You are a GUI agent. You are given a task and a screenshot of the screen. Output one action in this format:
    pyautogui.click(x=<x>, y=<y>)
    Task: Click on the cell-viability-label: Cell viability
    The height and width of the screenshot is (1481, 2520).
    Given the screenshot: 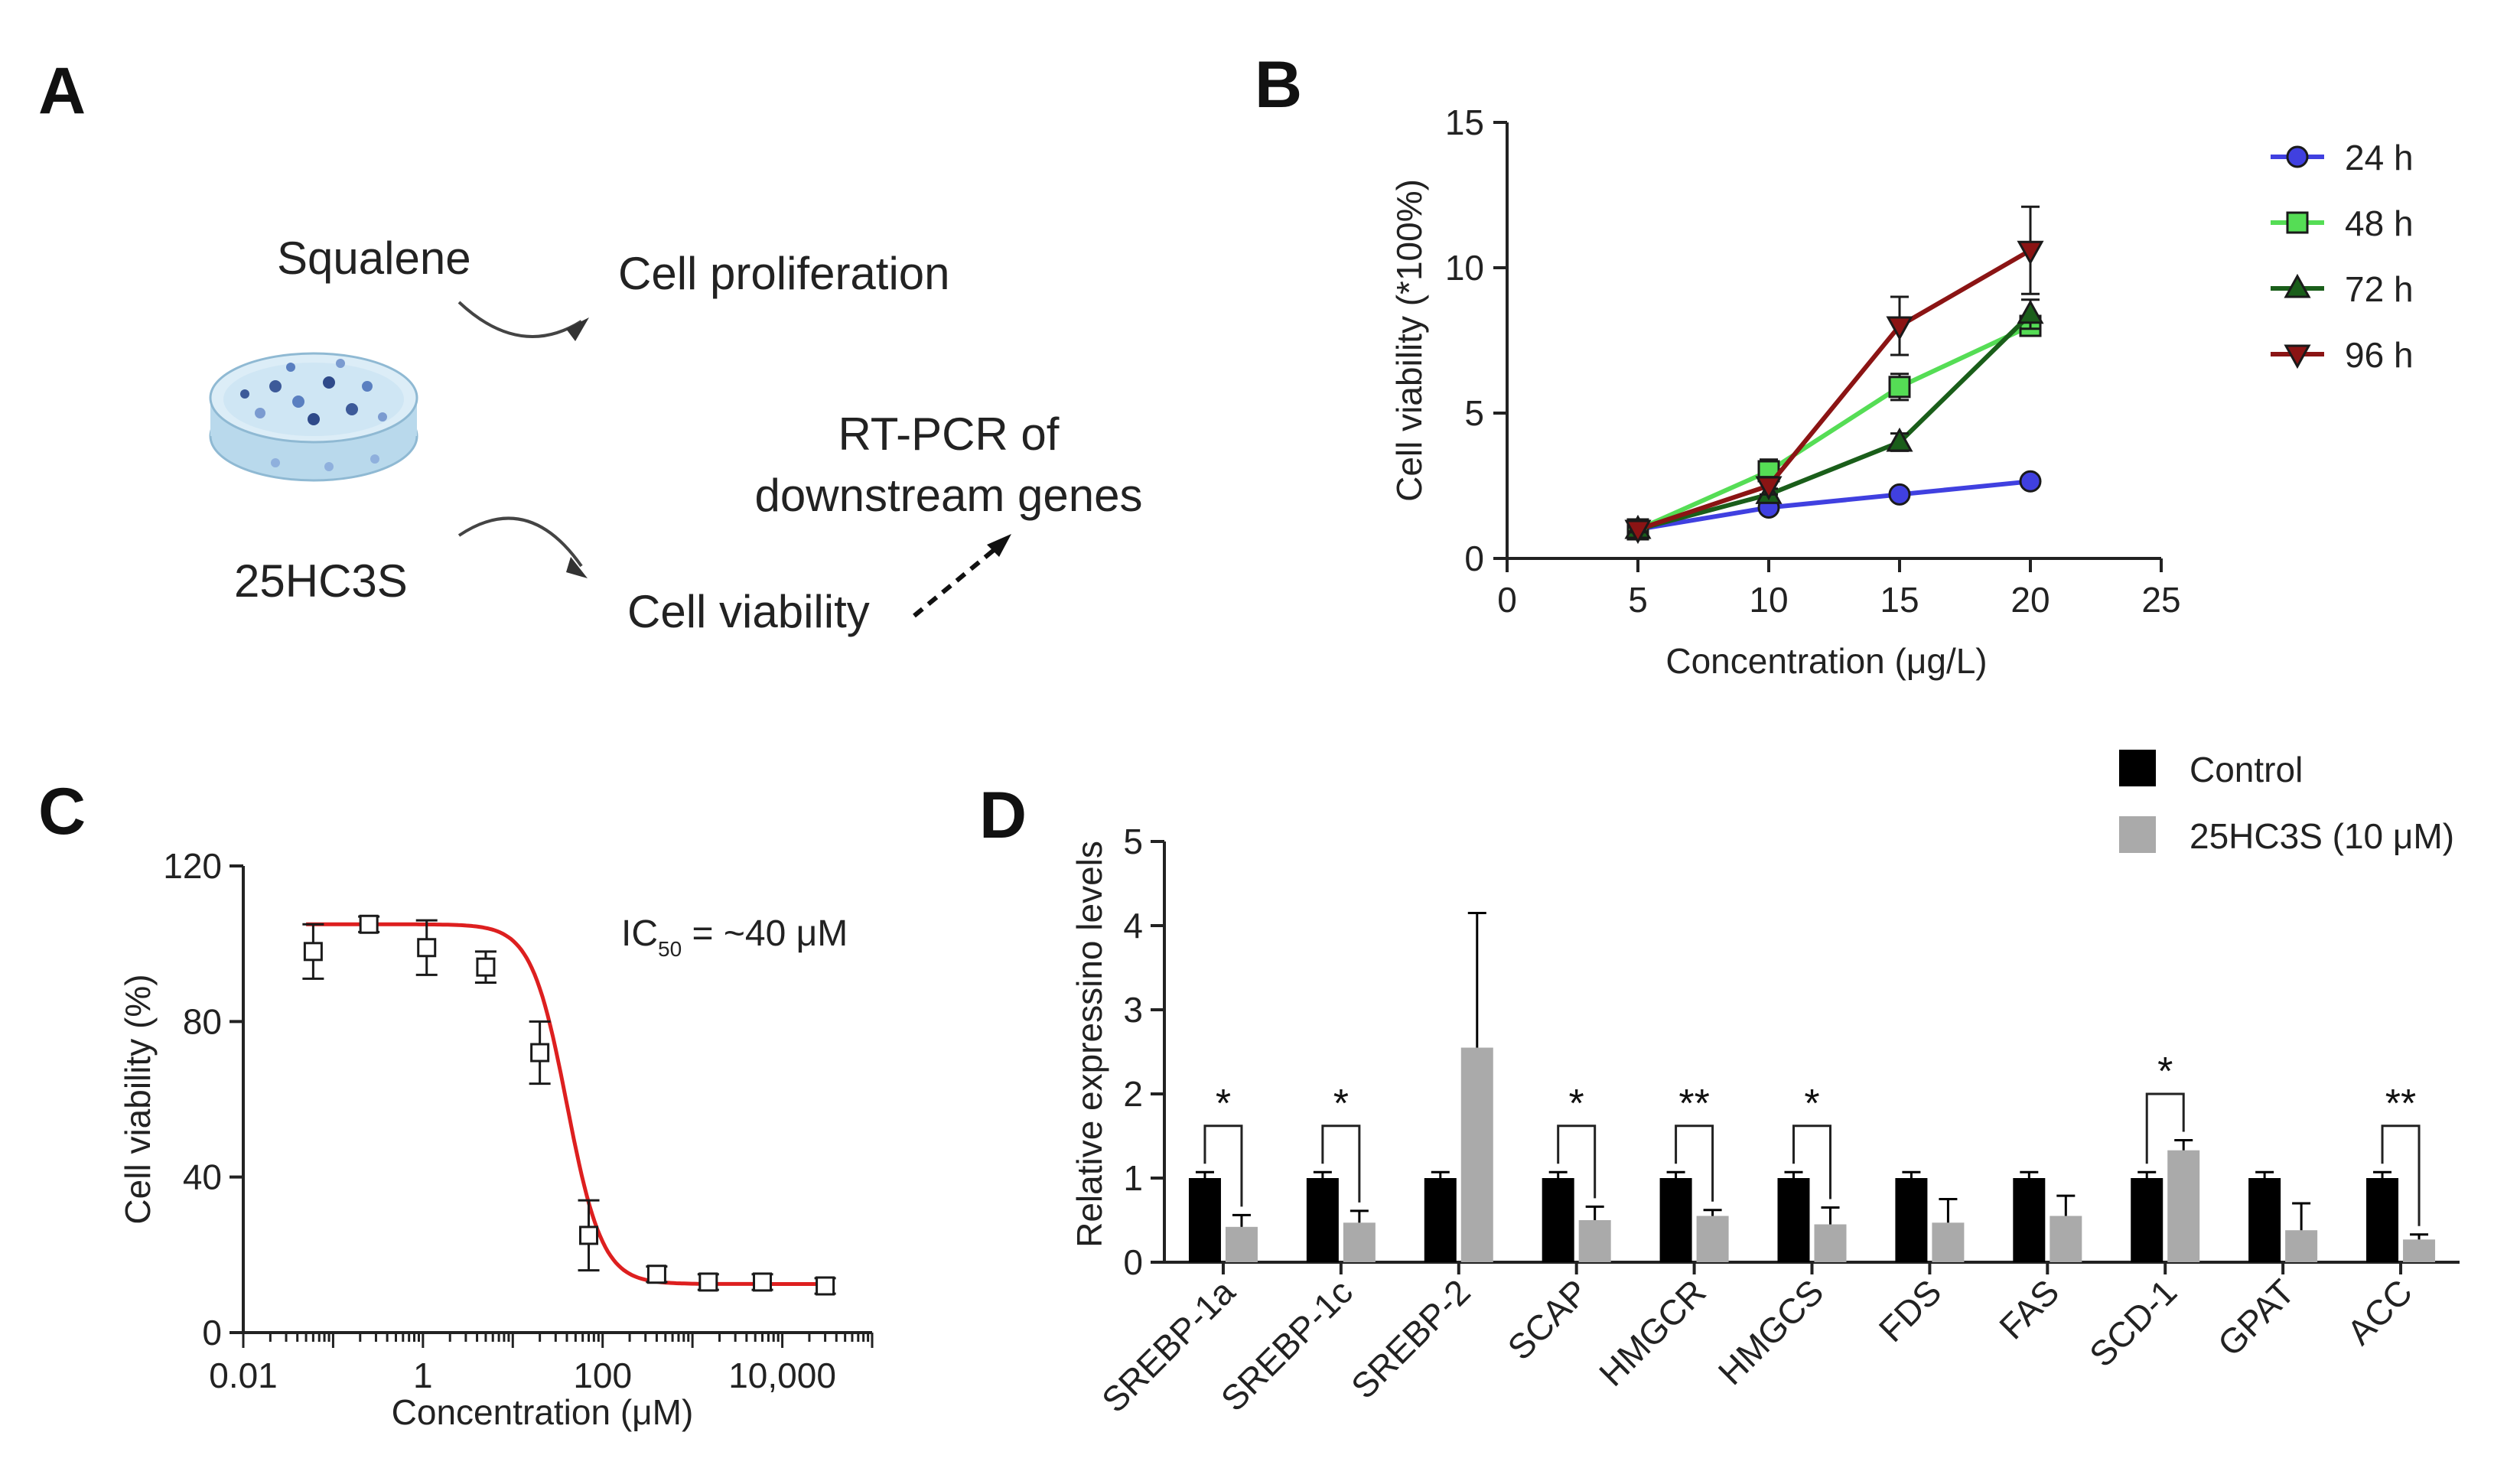 What is the action you would take?
    pyautogui.click(x=748, y=611)
    